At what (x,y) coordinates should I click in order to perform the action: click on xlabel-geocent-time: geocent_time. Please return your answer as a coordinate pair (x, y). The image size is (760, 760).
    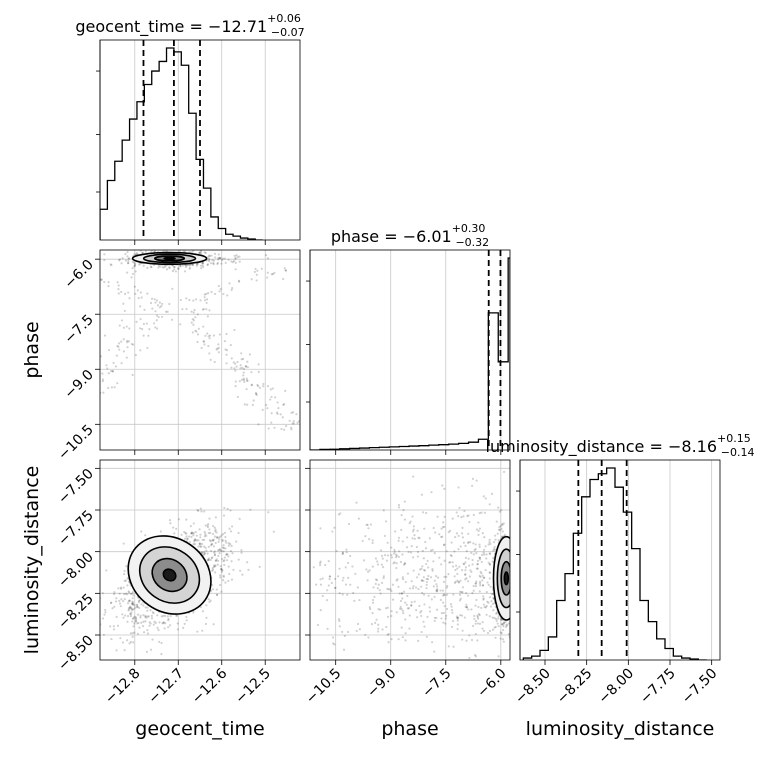
    Looking at the image, I should click on (199, 729).